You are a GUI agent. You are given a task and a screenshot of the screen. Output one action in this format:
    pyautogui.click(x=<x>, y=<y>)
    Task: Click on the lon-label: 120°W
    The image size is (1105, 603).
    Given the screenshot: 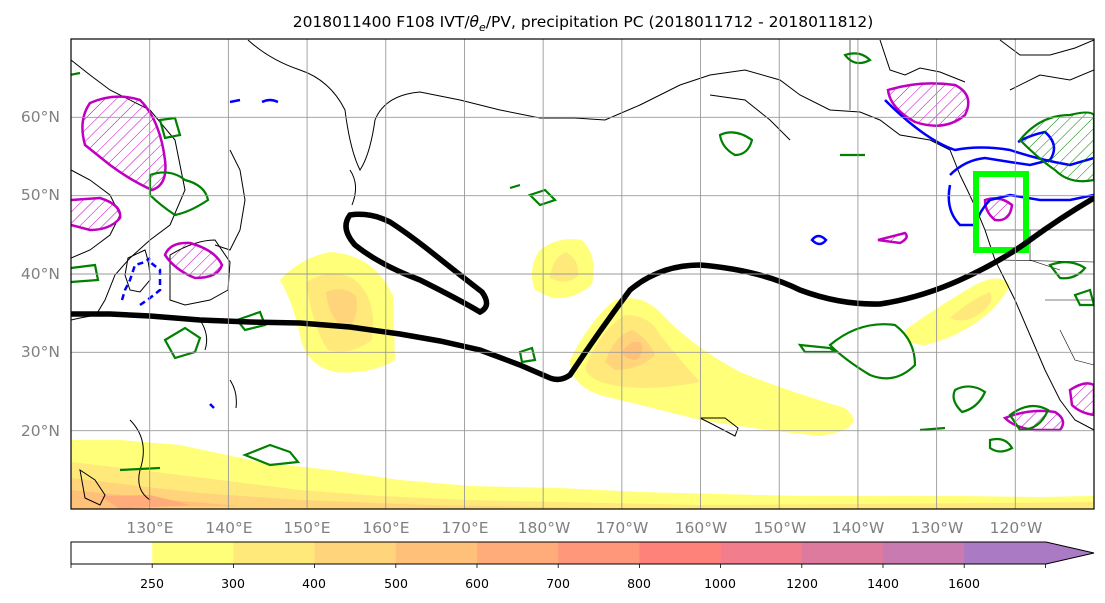 What is the action you would take?
    pyautogui.click(x=1016, y=528)
    